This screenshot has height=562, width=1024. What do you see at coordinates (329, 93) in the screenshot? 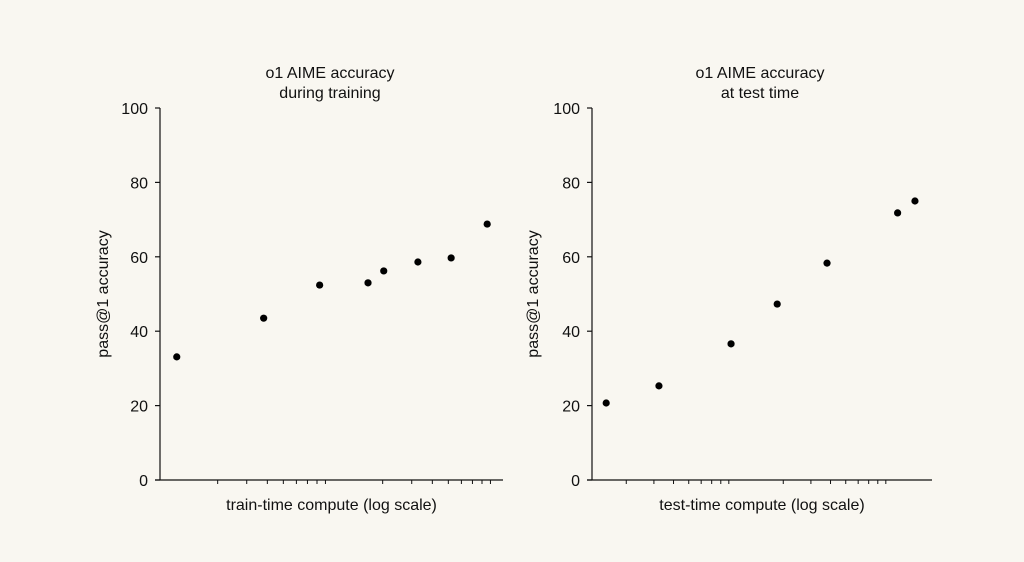
I see `chart-title: during training` at bounding box center [329, 93].